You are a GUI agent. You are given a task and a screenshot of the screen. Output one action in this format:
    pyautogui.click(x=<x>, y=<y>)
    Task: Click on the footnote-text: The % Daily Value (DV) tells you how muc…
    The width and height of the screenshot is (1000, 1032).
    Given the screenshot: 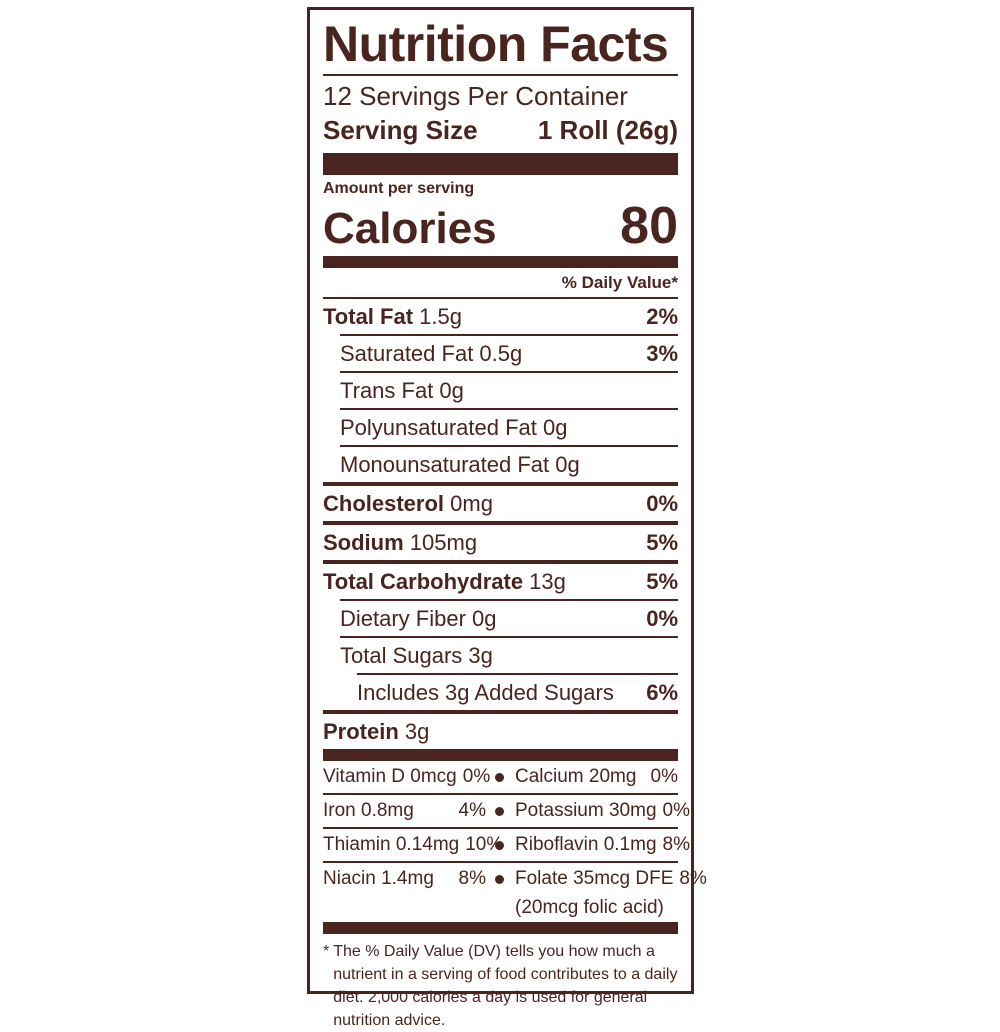 What is the action you would take?
    pyautogui.click(x=505, y=986)
    